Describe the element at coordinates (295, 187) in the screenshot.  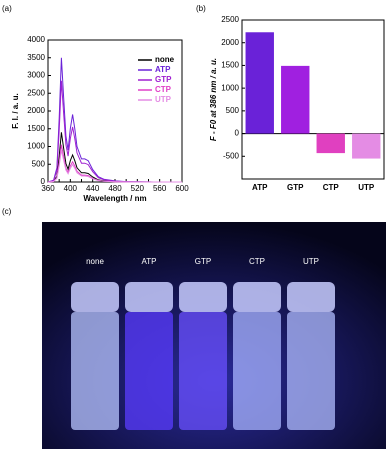
I see `x-tick-label: GTP` at that location.